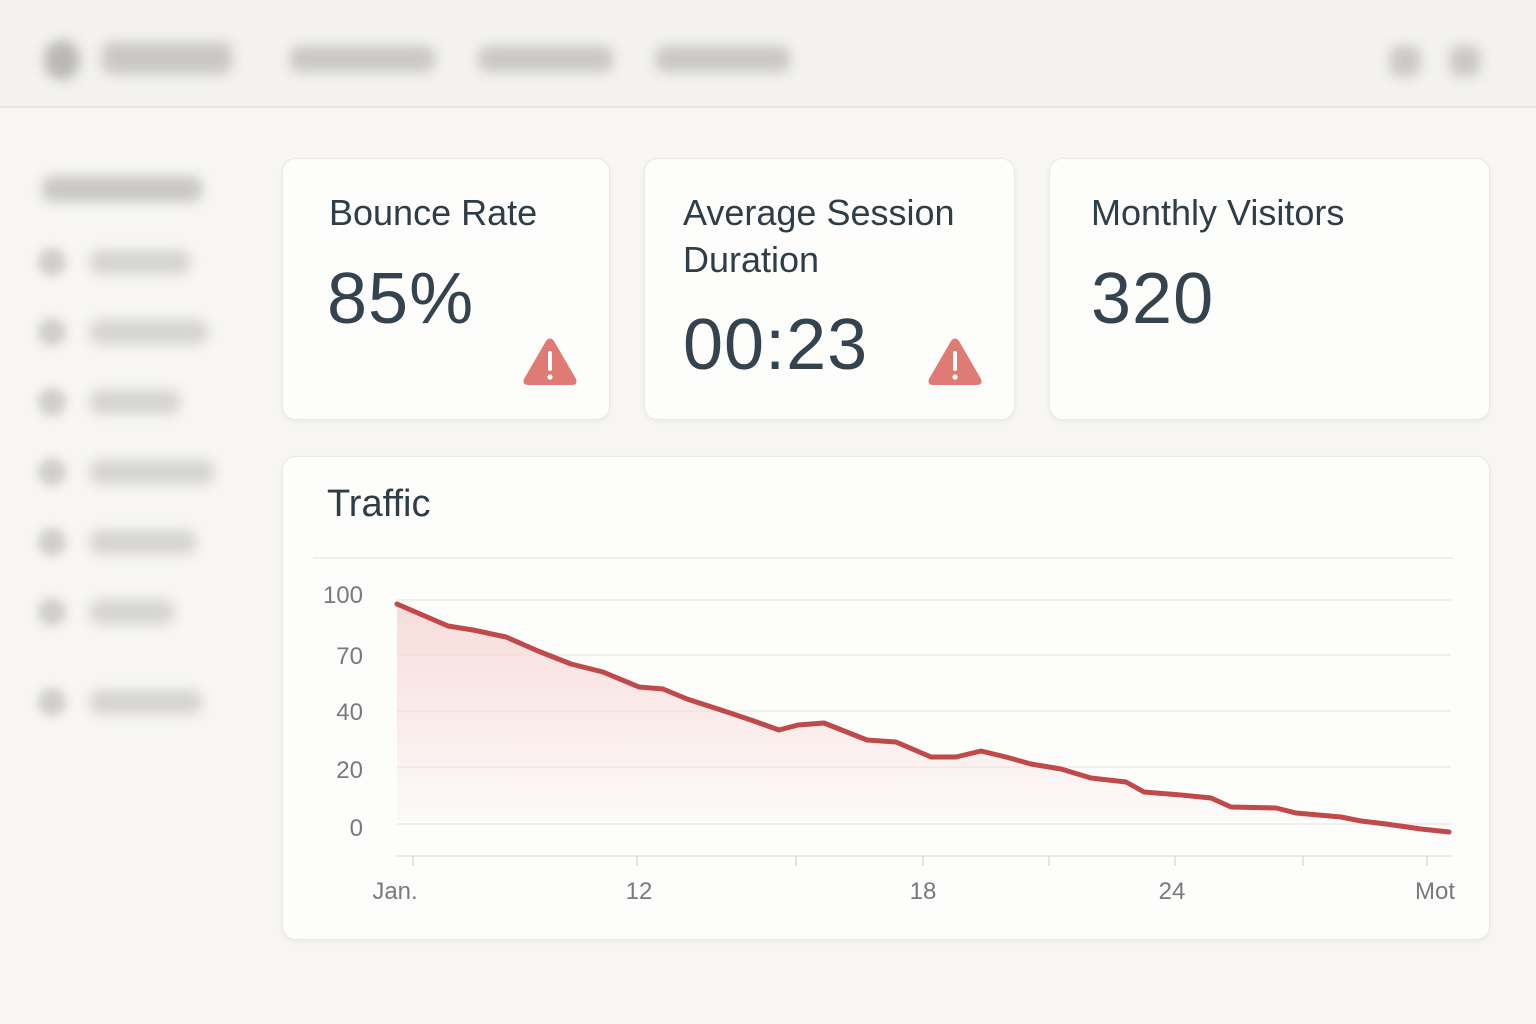 The image size is (1536, 1024). What do you see at coordinates (62, 60) in the screenshot?
I see `logo-icon` at bounding box center [62, 60].